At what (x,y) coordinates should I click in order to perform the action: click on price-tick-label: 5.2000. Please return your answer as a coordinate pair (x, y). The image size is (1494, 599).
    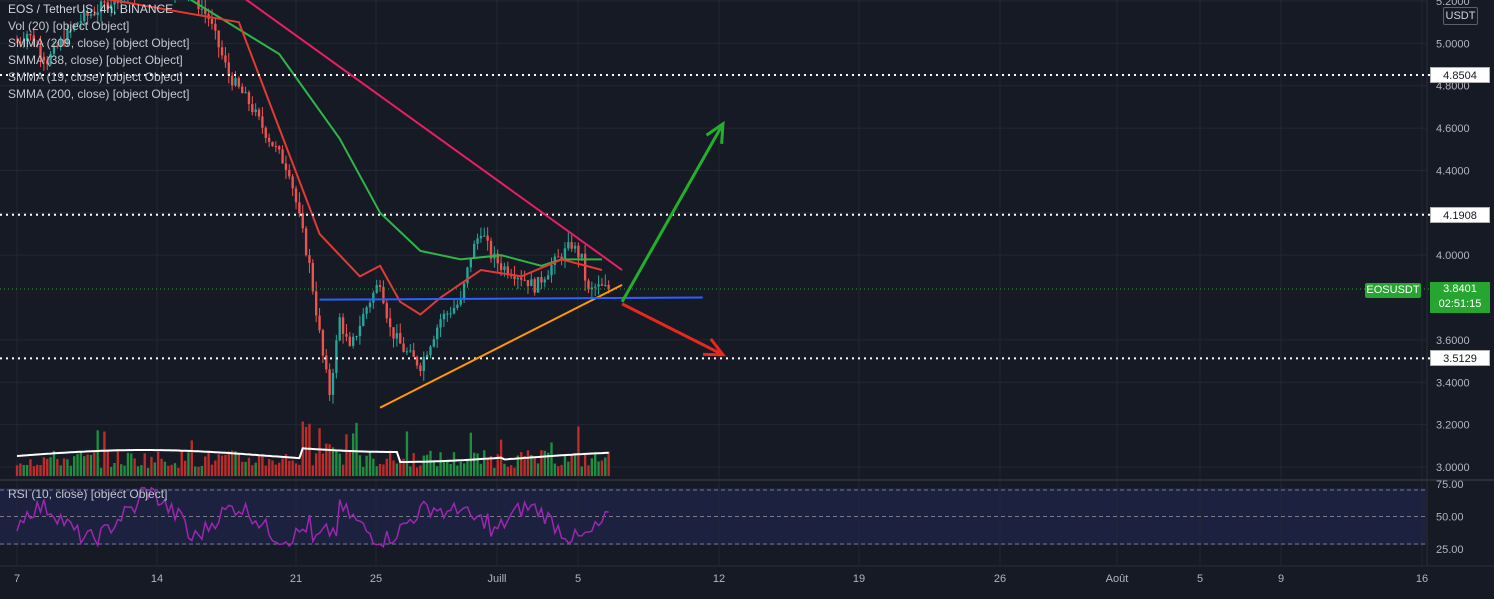
    Looking at the image, I should click on (1453, 4).